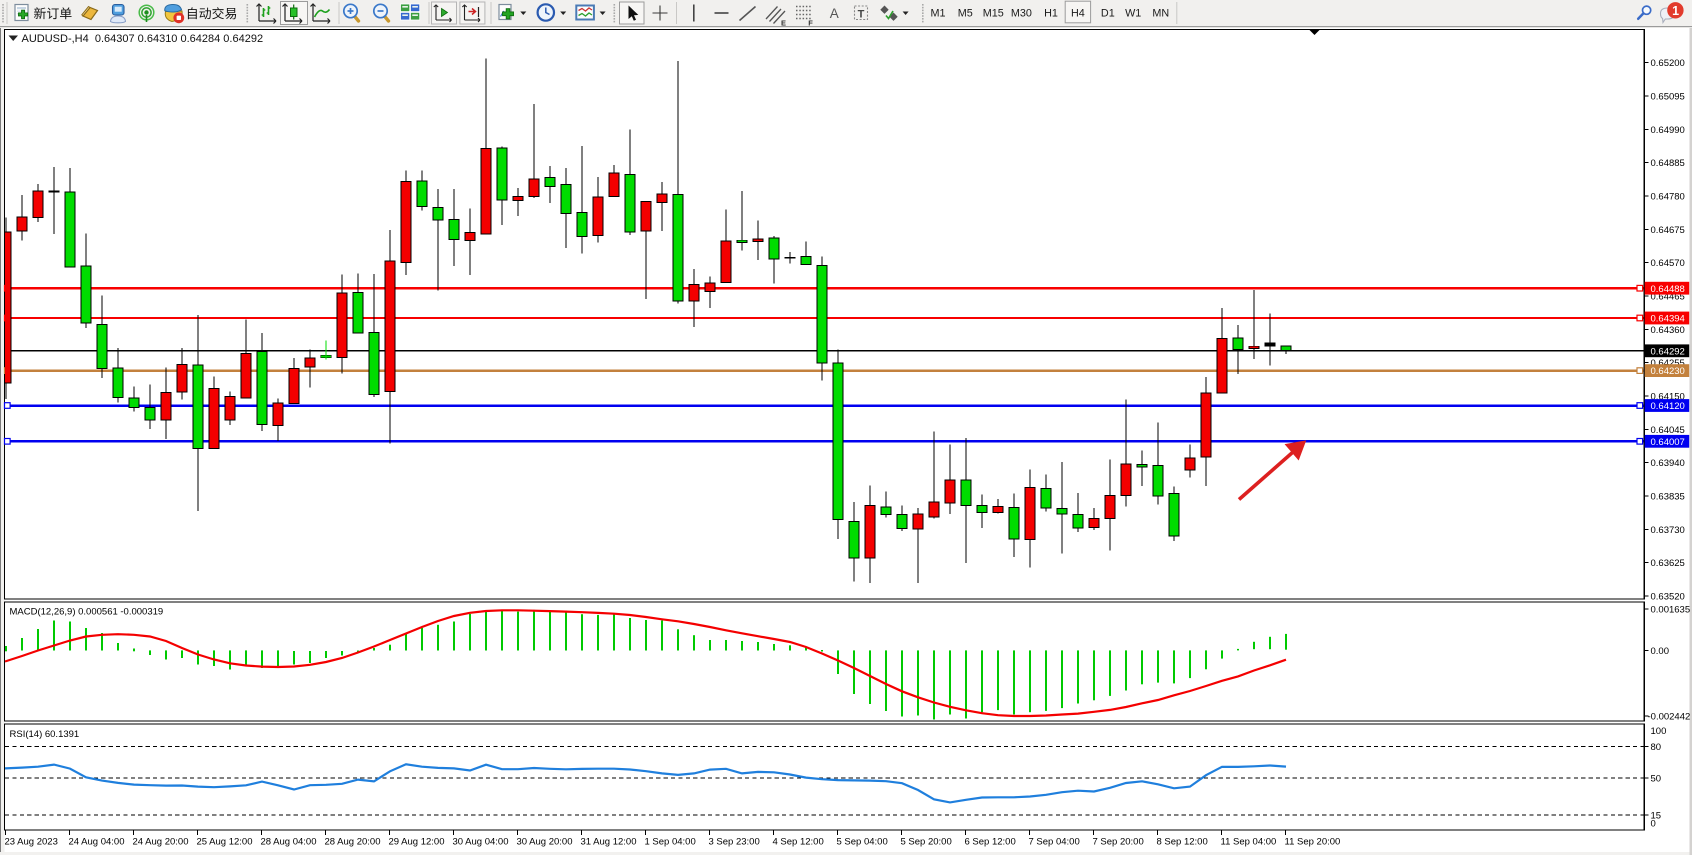  What do you see at coordinates (1668, 597) in the screenshot?
I see `svg-text: 0.63520` at bounding box center [1668, 597].